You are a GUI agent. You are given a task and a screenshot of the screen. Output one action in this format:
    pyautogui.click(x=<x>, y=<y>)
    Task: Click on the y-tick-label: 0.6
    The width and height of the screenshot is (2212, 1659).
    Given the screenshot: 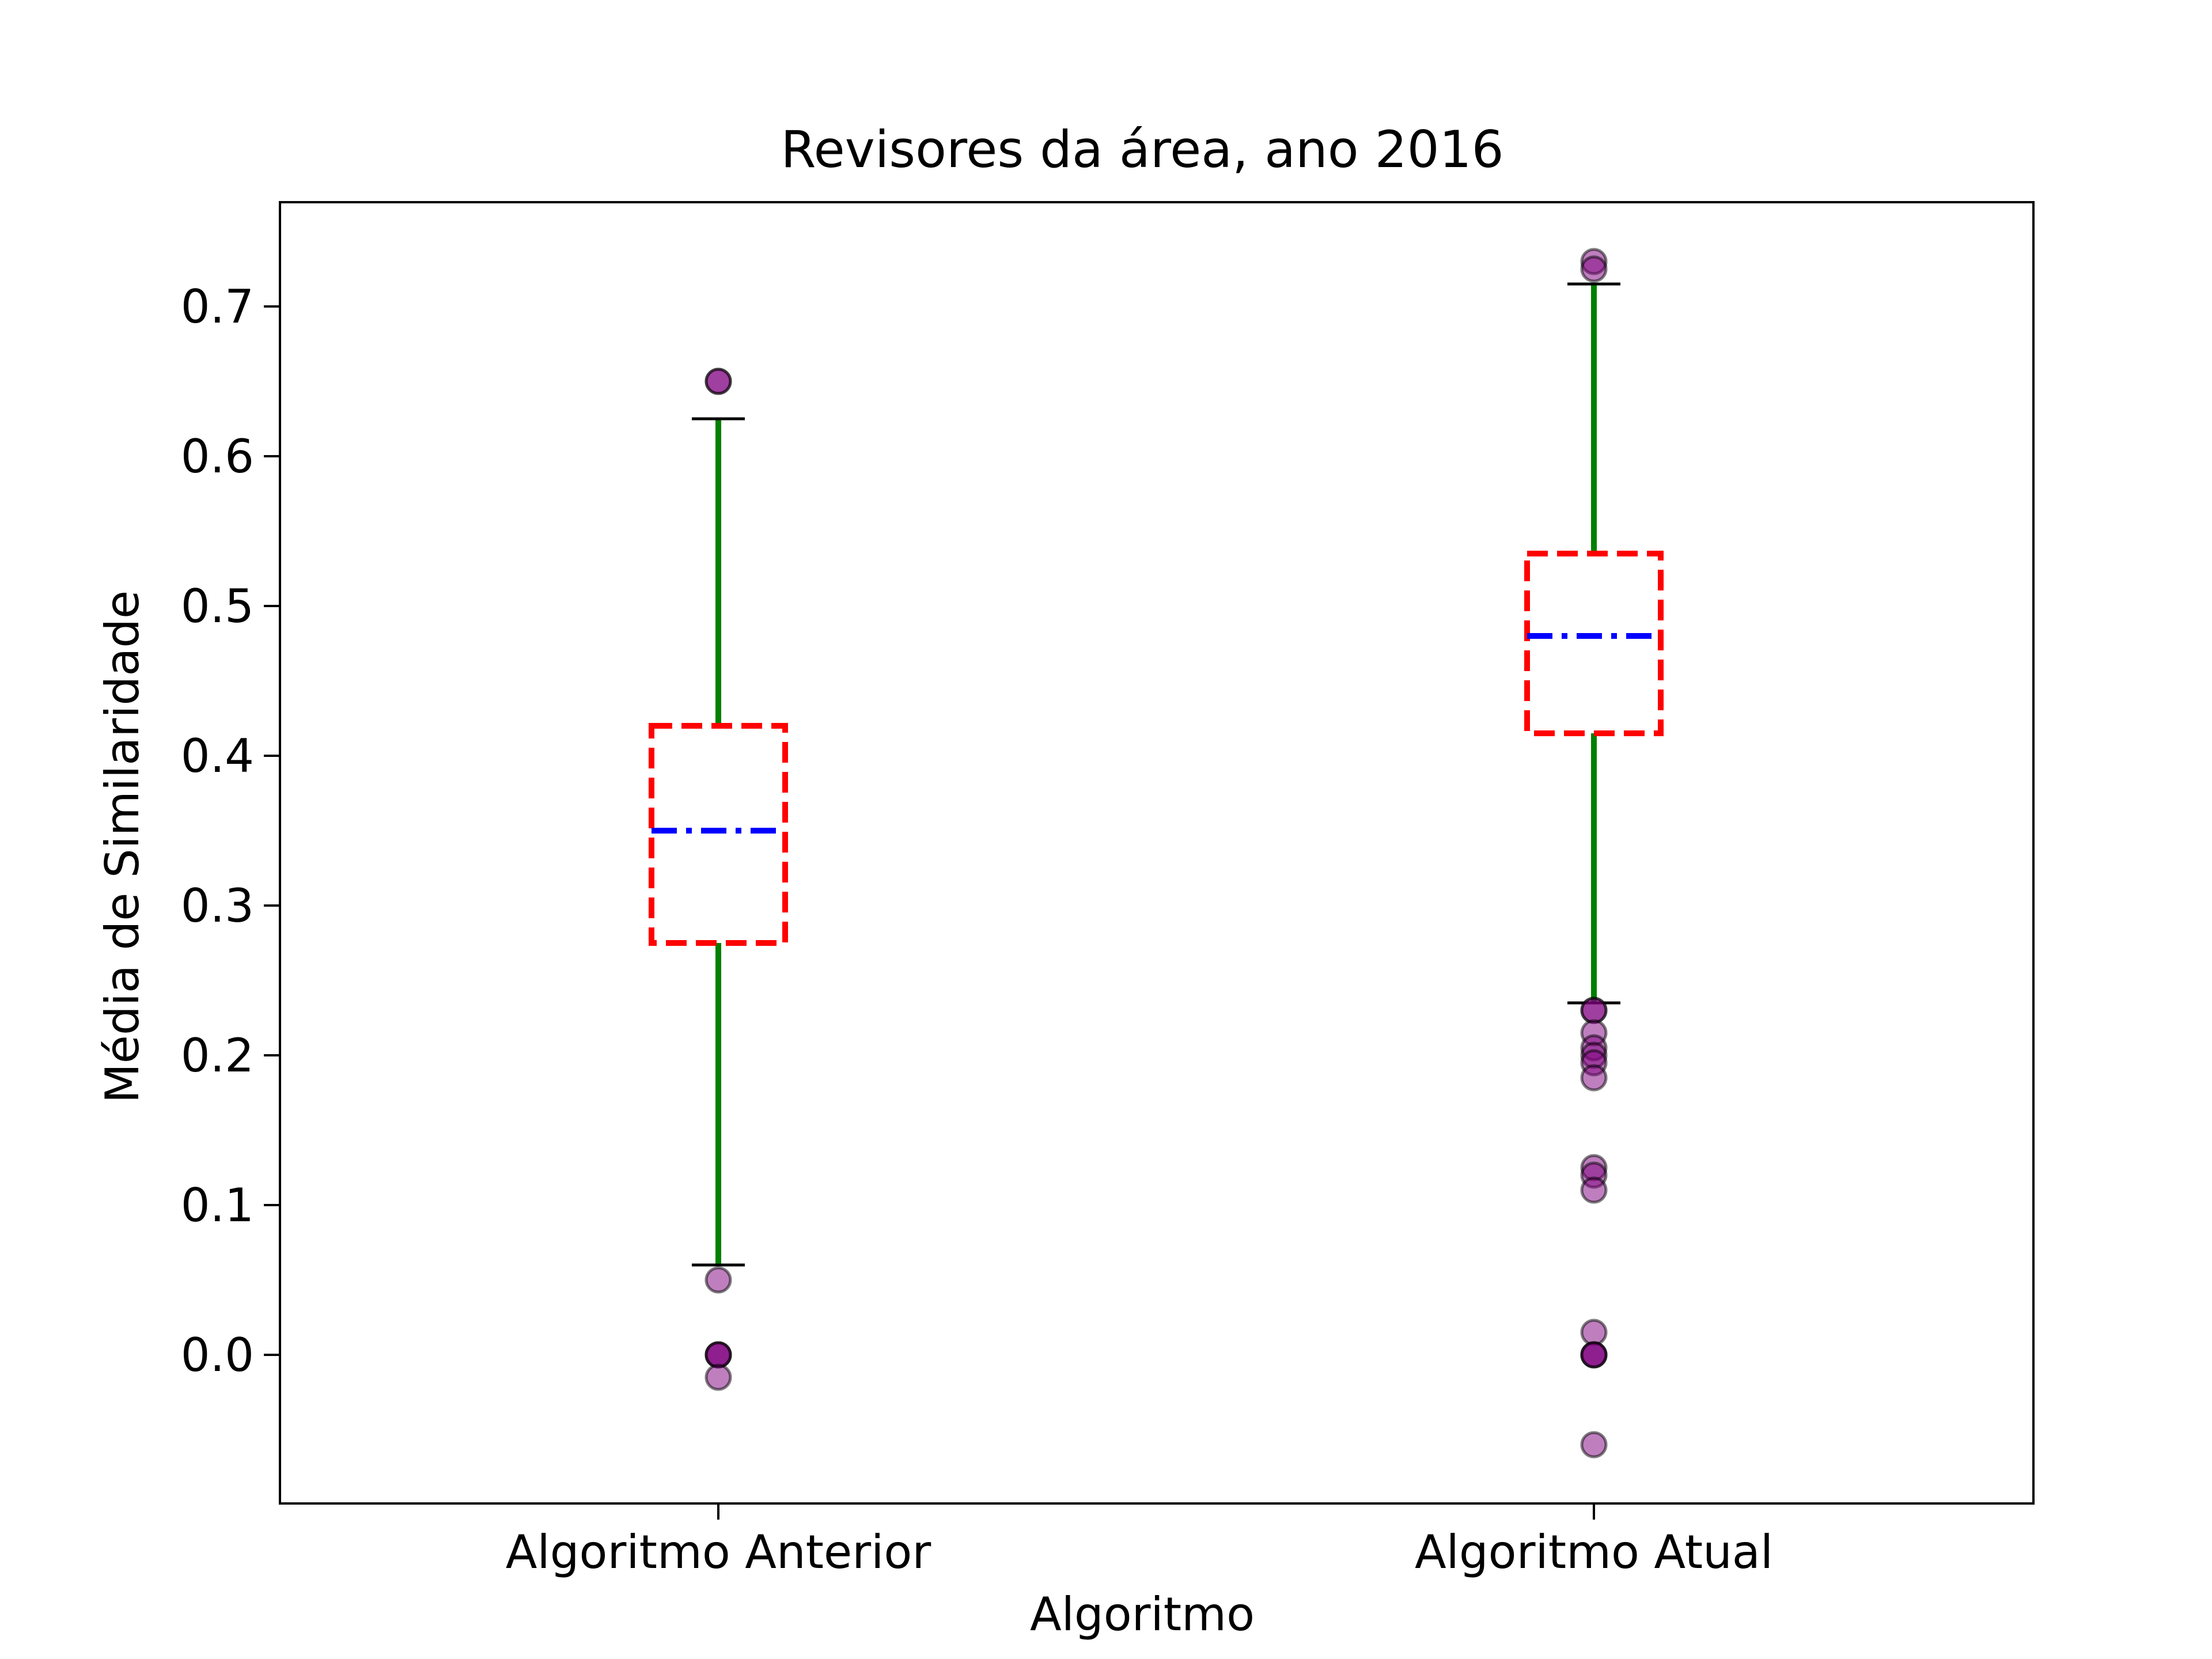 What is the action you would take?
    pyautogui.click(x=217, y=456)
    